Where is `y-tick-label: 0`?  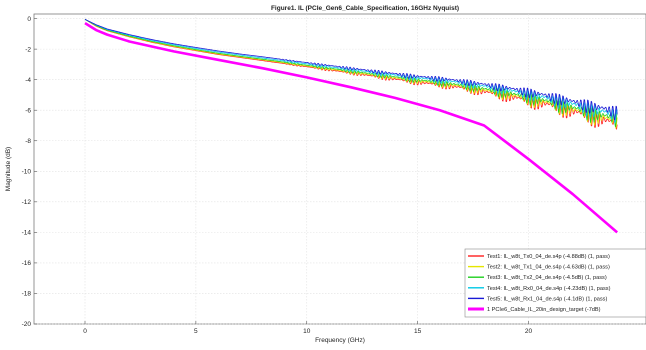 y-tick-label: 0 is located at coordinates (29, 19).